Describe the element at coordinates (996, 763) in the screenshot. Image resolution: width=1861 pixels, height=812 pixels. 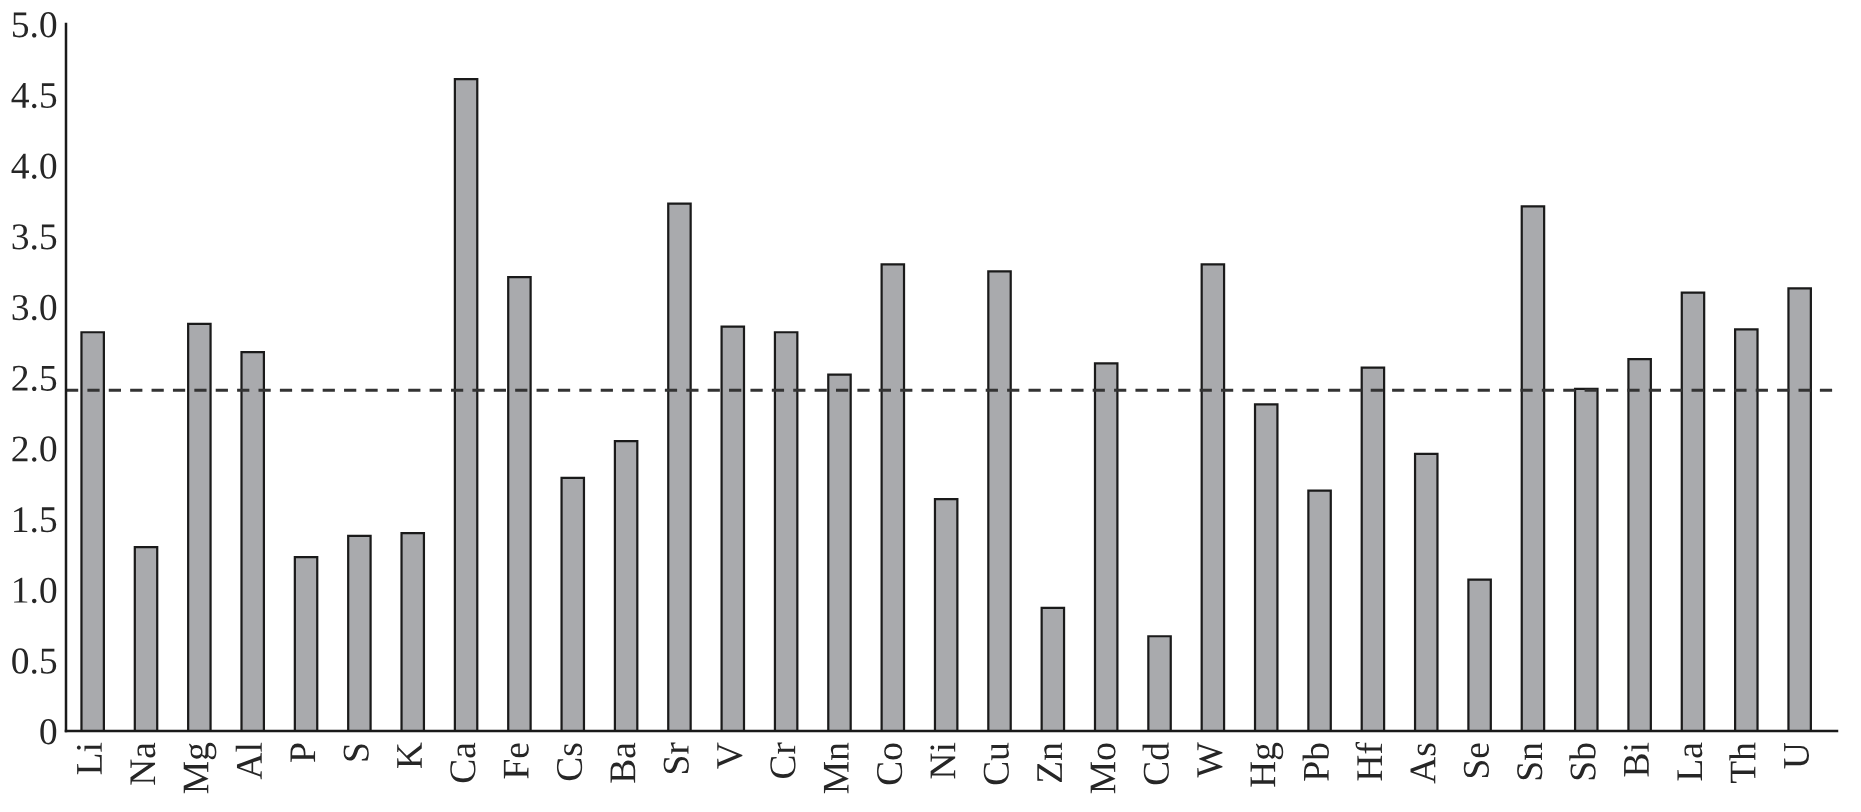
I see `x-tick-label: Cu` at that location.